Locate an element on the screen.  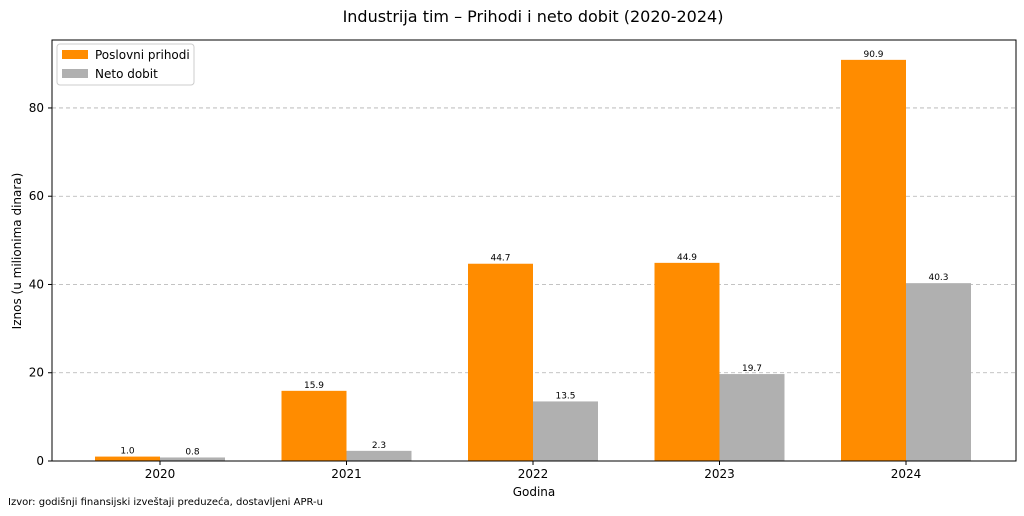
legend: Poslovni prihodi Neto dobit is located at coordinates (125, 64).